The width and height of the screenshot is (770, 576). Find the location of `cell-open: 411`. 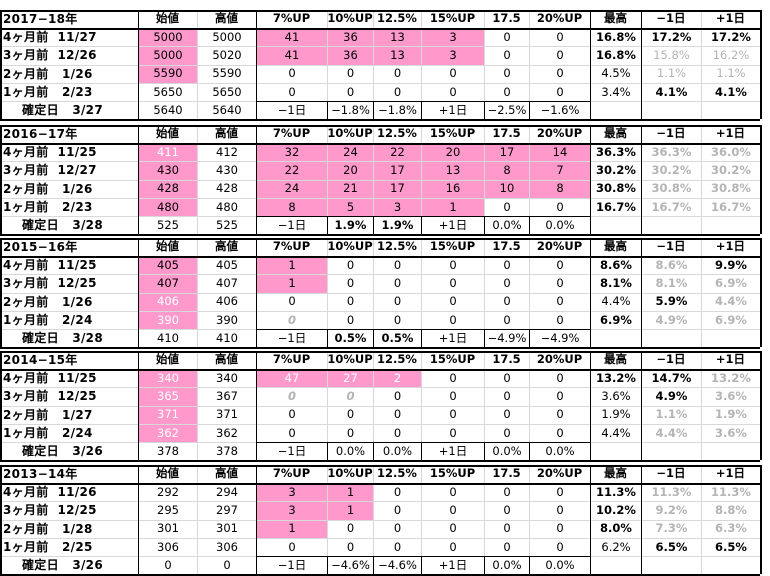

cell-open: 411 is located at coordinates (168, 153).